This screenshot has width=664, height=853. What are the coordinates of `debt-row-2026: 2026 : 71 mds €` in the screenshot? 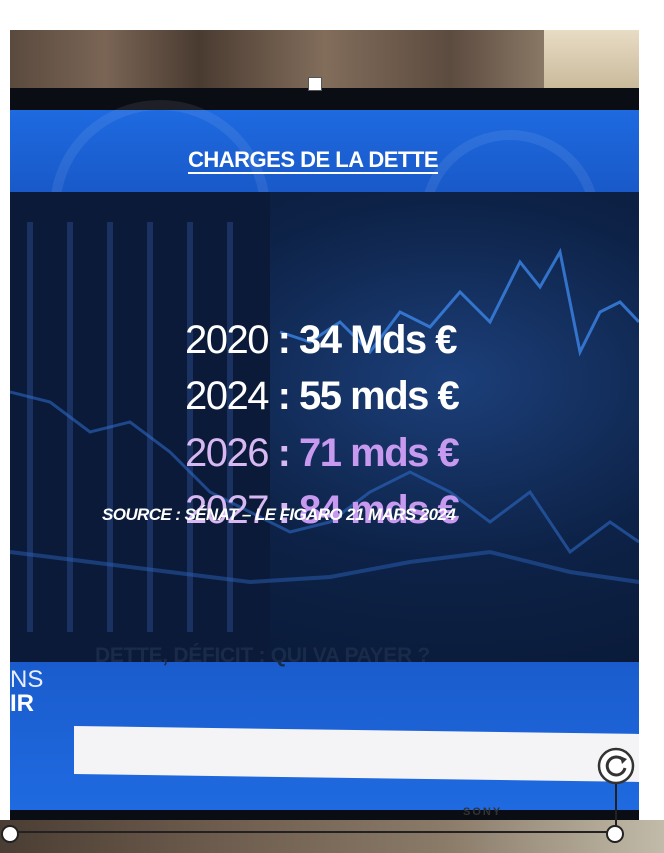 It's located at (322, 453).